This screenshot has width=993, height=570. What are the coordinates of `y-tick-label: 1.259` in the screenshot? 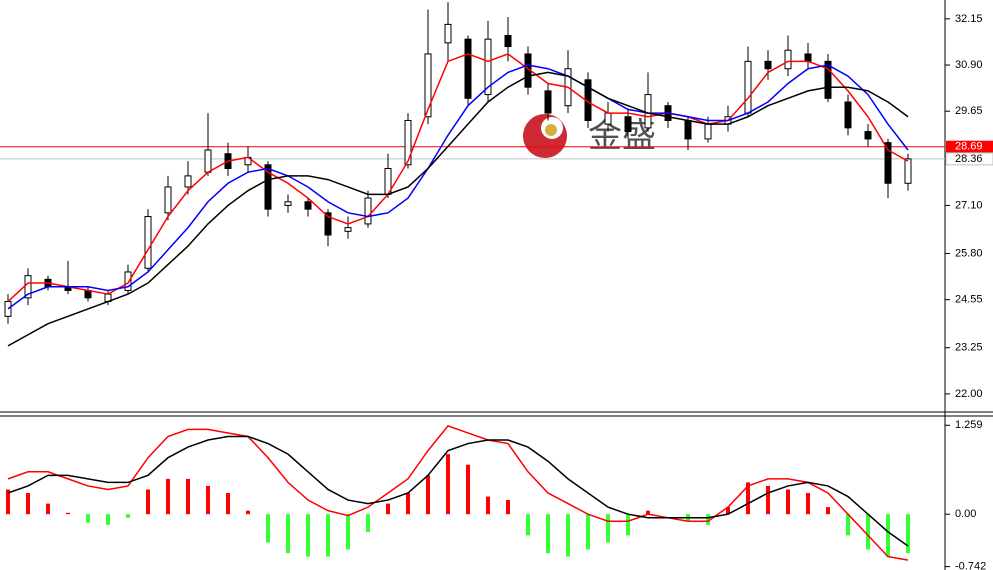 It's located at (969, 425).